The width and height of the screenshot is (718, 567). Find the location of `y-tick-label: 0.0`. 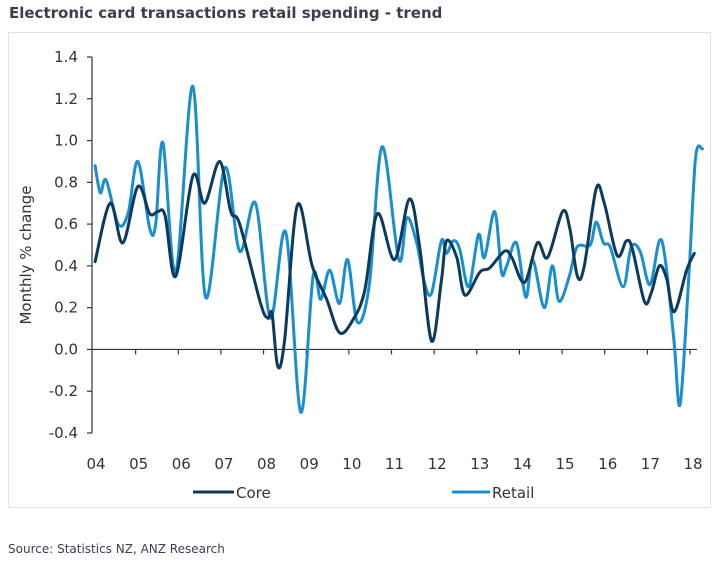

y-tick-label: 0.0 is located at coordinates (66, 349).